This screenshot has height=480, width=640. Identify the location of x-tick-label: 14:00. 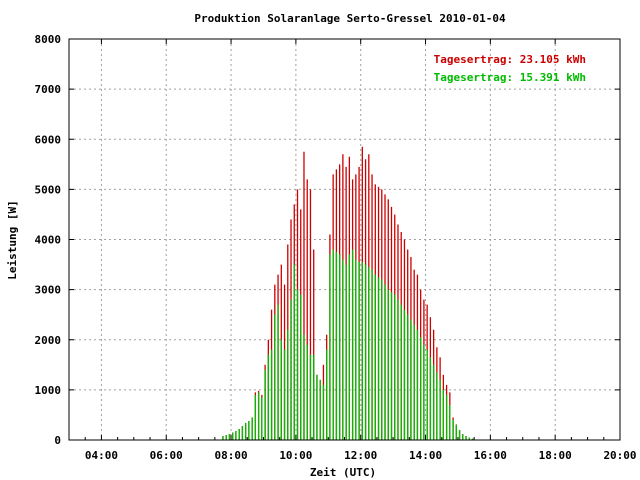
(425, 455).